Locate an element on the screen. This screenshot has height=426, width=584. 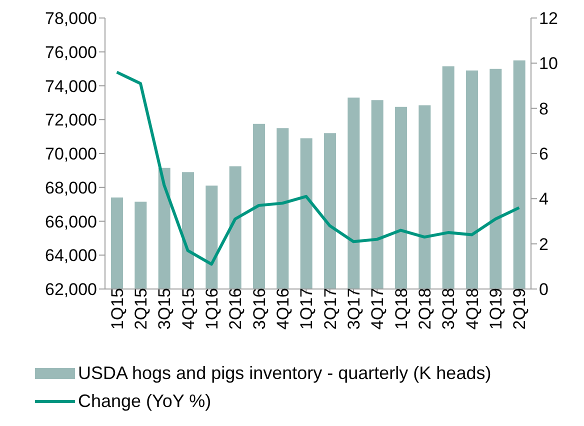
y2-tick-label: 12 is located at coordinates (548, 18).